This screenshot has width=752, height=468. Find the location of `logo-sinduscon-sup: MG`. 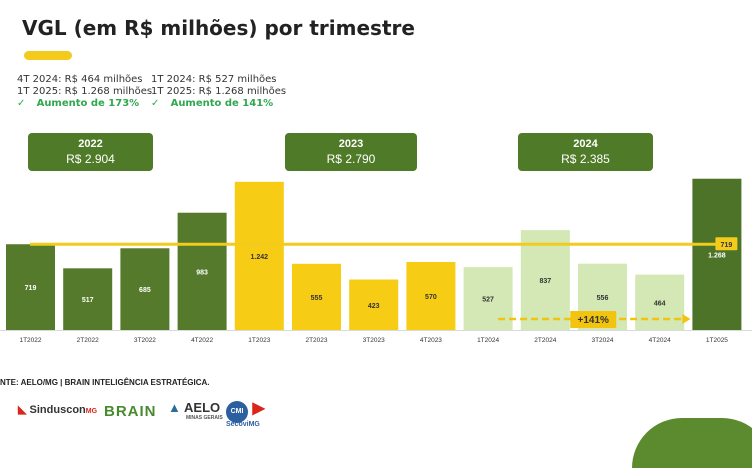

logo-sinduscon-sup: MG is located at coordinates (91, 411).